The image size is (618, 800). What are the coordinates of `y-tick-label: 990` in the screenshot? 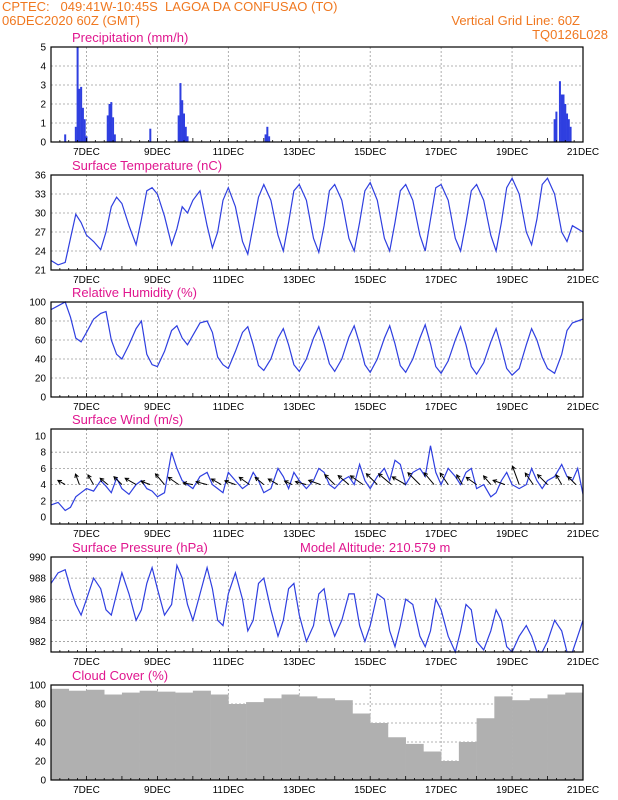 It's located at (37, 558).